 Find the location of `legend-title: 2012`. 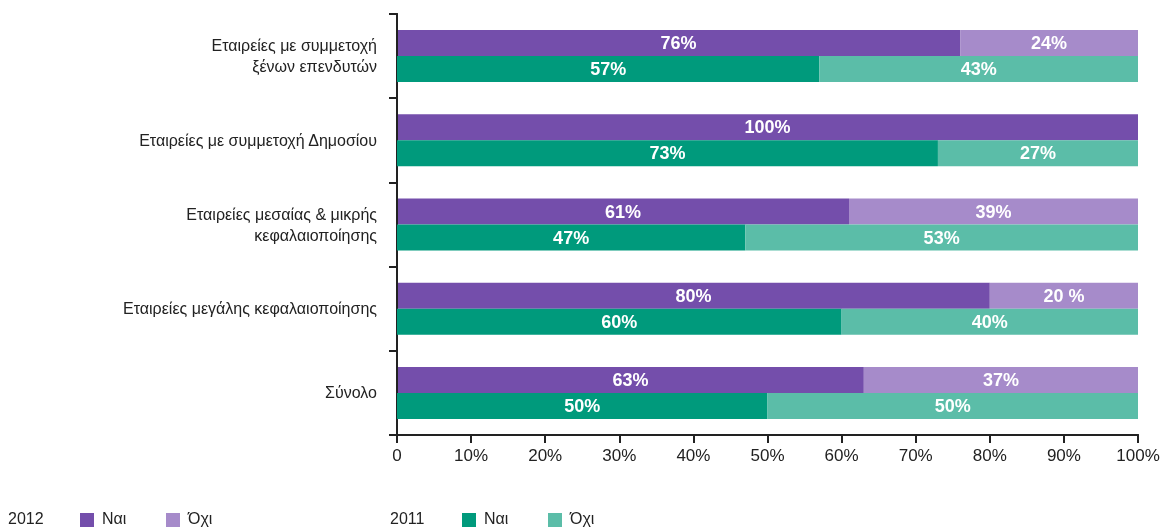

legend-title: 2012 is located at coordinates (26, 518).